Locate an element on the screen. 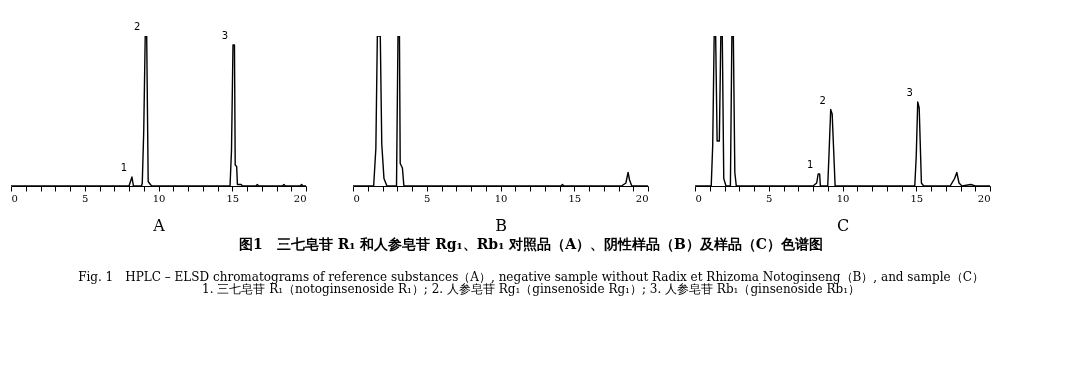 This screenshot has height=371, width=1076. text: 图1 三七皂苷 R₁ 和人参皂苷 Rg₁、Rb₁ 对照品（A）、阴性样品（B）及样品（C）色谱图 is located at coordinates (531, 244).